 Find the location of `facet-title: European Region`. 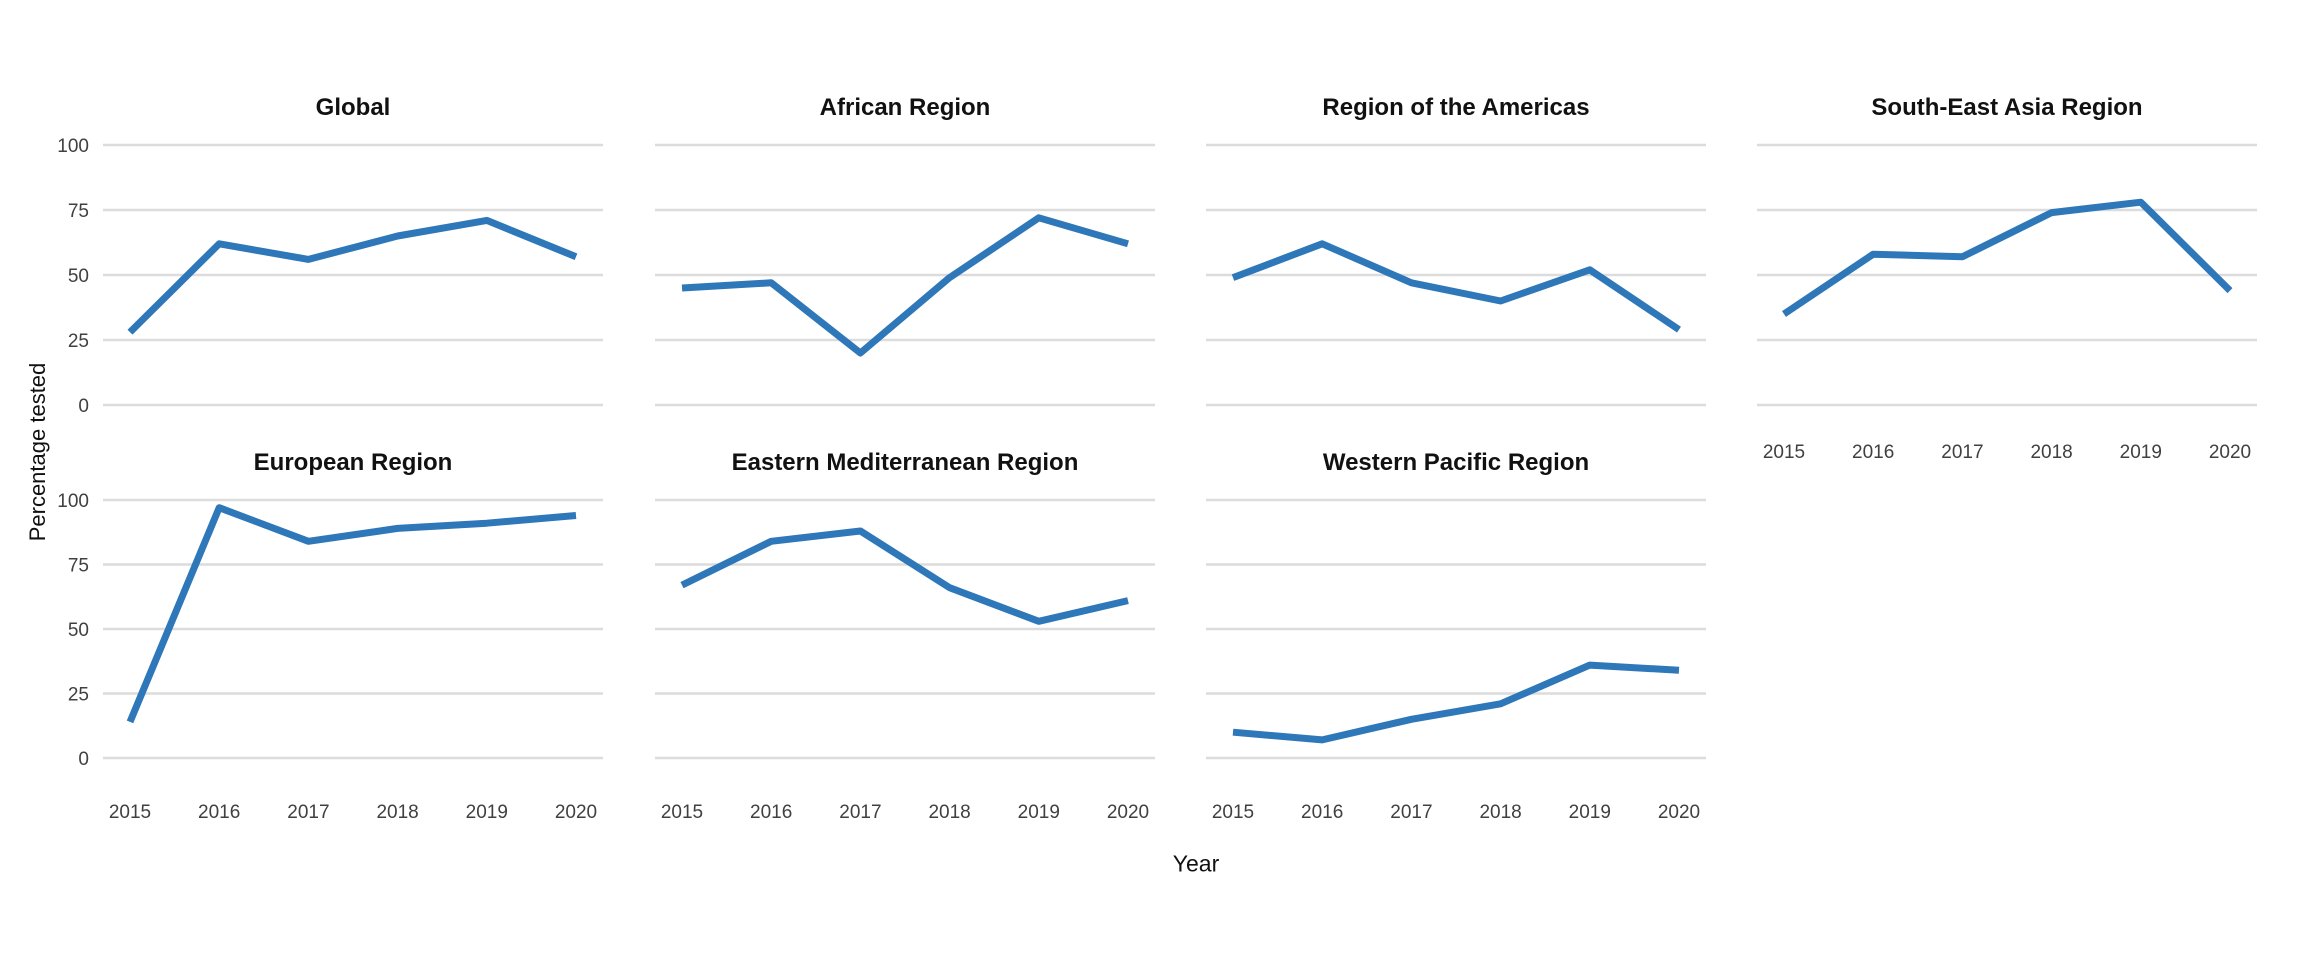

facet-title: European Region is located at coordinates (353, 462).